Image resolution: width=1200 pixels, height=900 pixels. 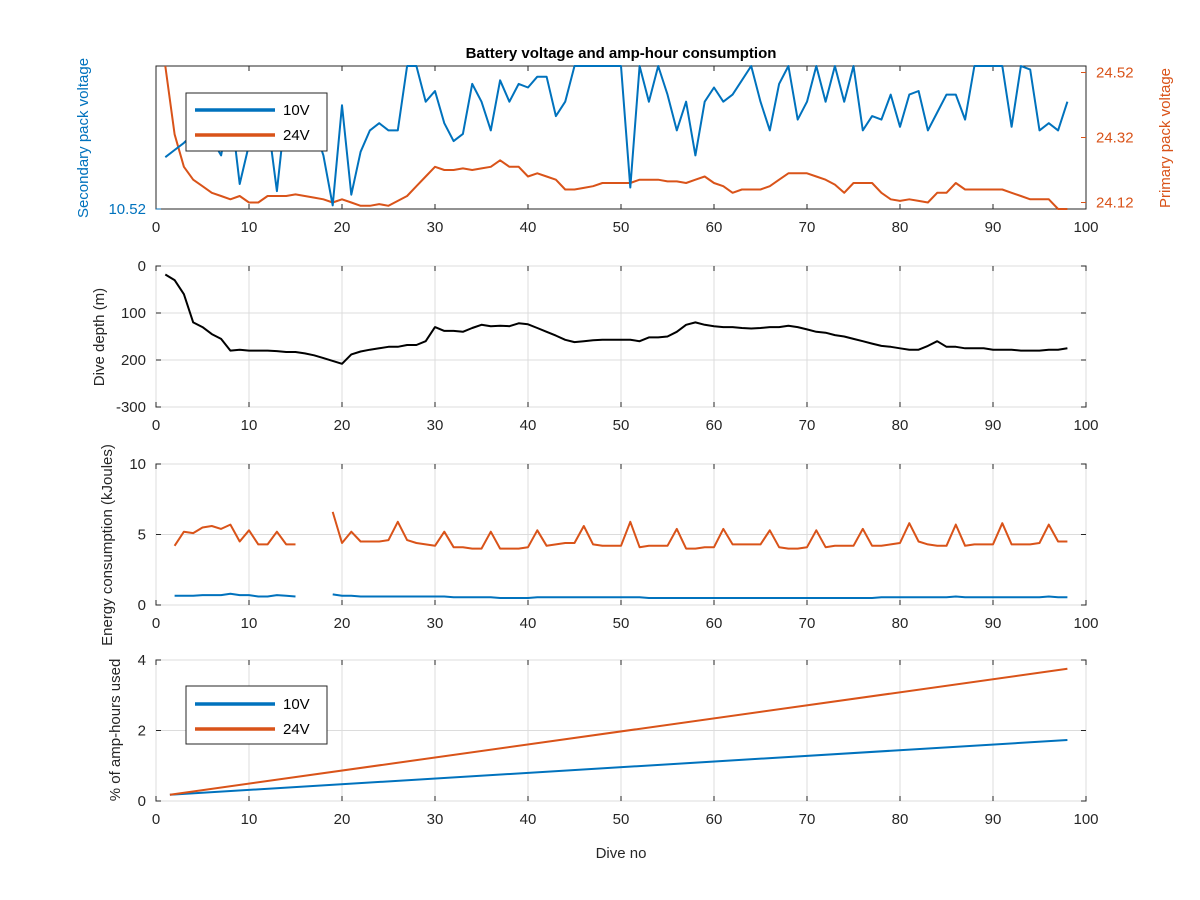 What do you see at coordinates (1115, 138) in the screenshot?
I see `y-tick-label: 24.32` at bounding box center [1115, 138].